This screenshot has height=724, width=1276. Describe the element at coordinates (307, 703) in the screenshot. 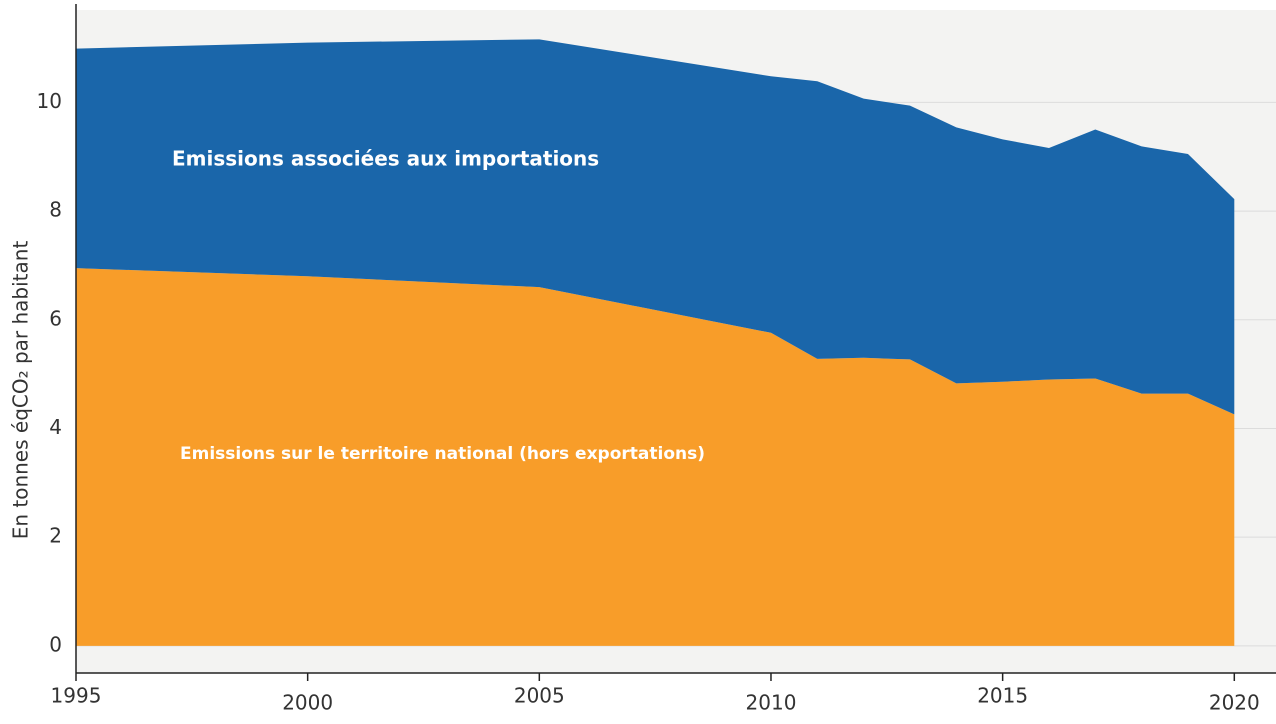

I see `x-tick-label: 2000` at that location.